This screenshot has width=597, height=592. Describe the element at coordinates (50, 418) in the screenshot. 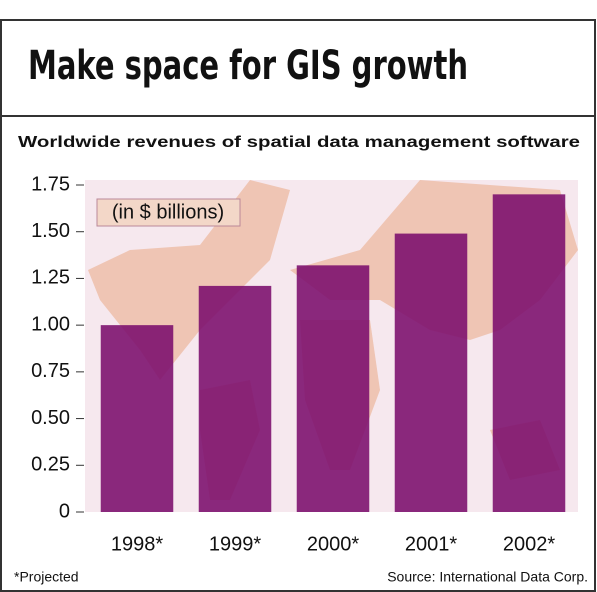

I see `y-tick-label: 0.50` at that location.